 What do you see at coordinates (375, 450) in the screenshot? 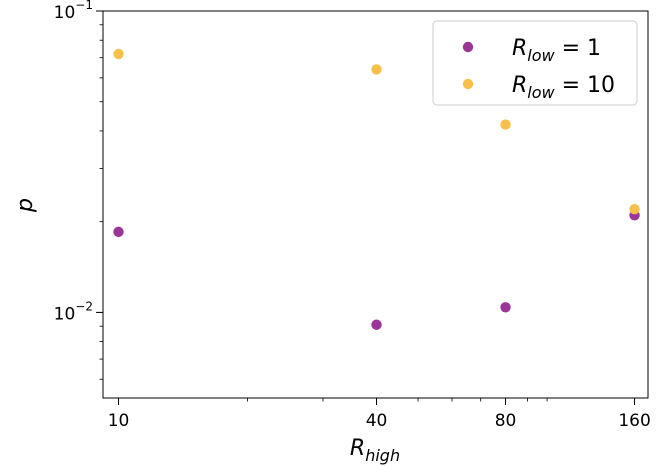
I see `x-axis-label: Rhigh` at bounding box center [375, 450].